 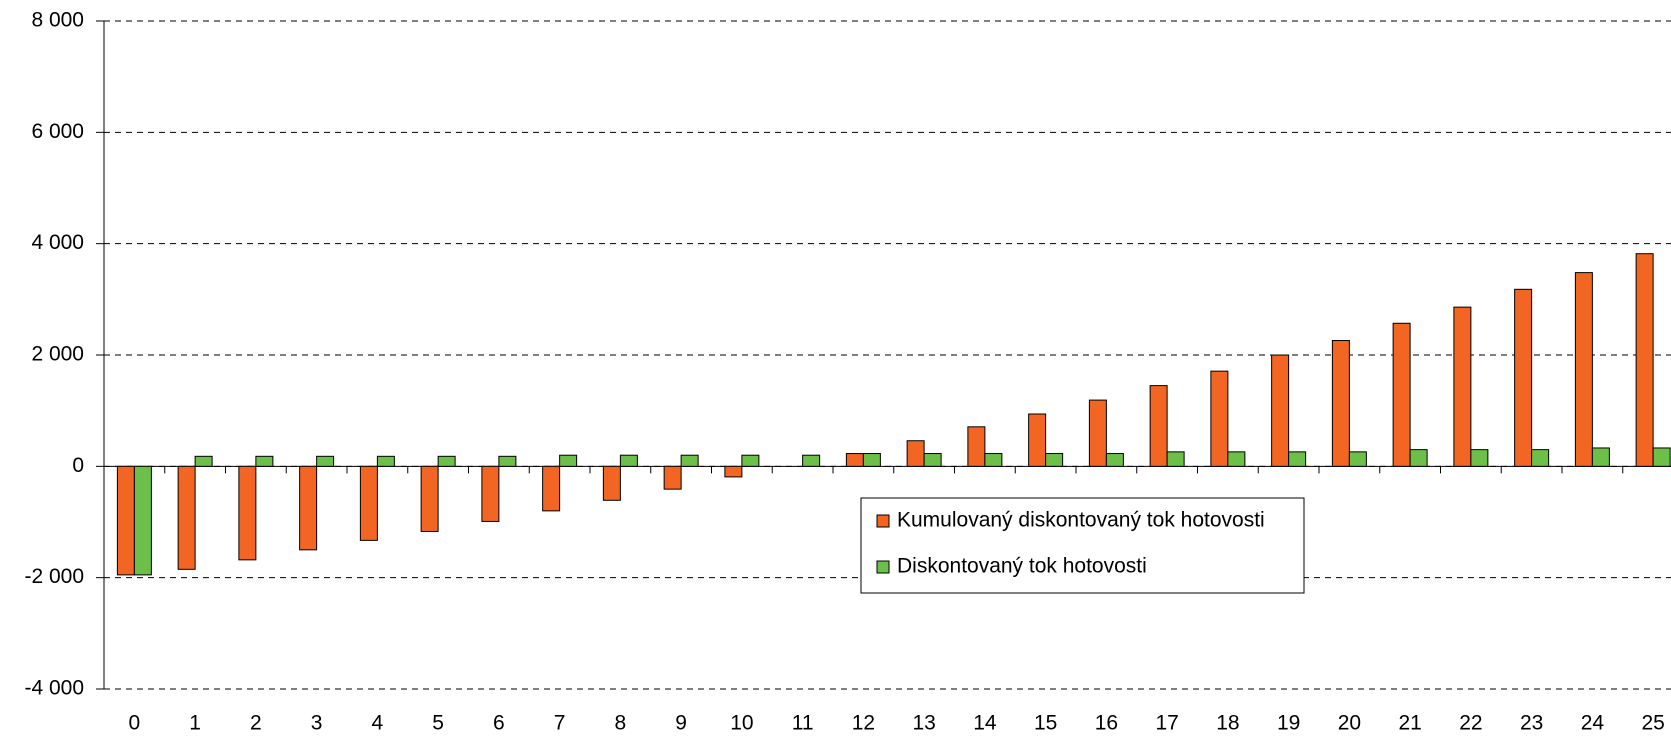 I want to click on y-tick-label: 6 000, so click(x=57, y=131).